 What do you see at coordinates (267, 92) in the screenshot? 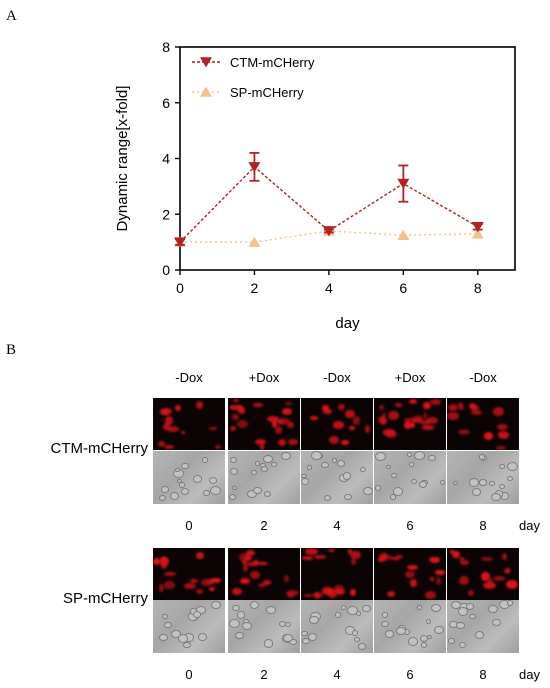
I see `legend-sp-mcherry-label: SP-mCHerry` at bounding box center [267, 92].